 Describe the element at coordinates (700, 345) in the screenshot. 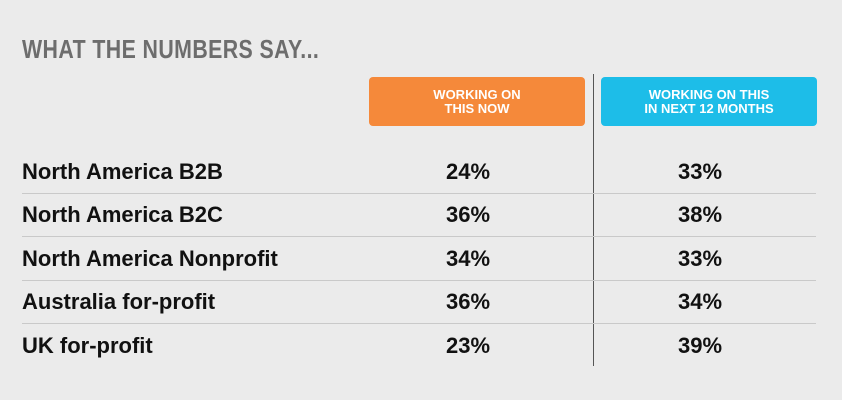

I see `cell-value: 39%` at that location.